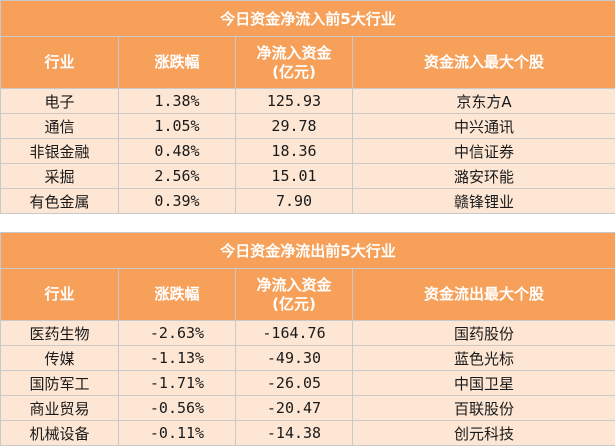 The height and width of the screenshot is (446, 615). I want to click on netflow-cell: 15.01, so click(294, 176).